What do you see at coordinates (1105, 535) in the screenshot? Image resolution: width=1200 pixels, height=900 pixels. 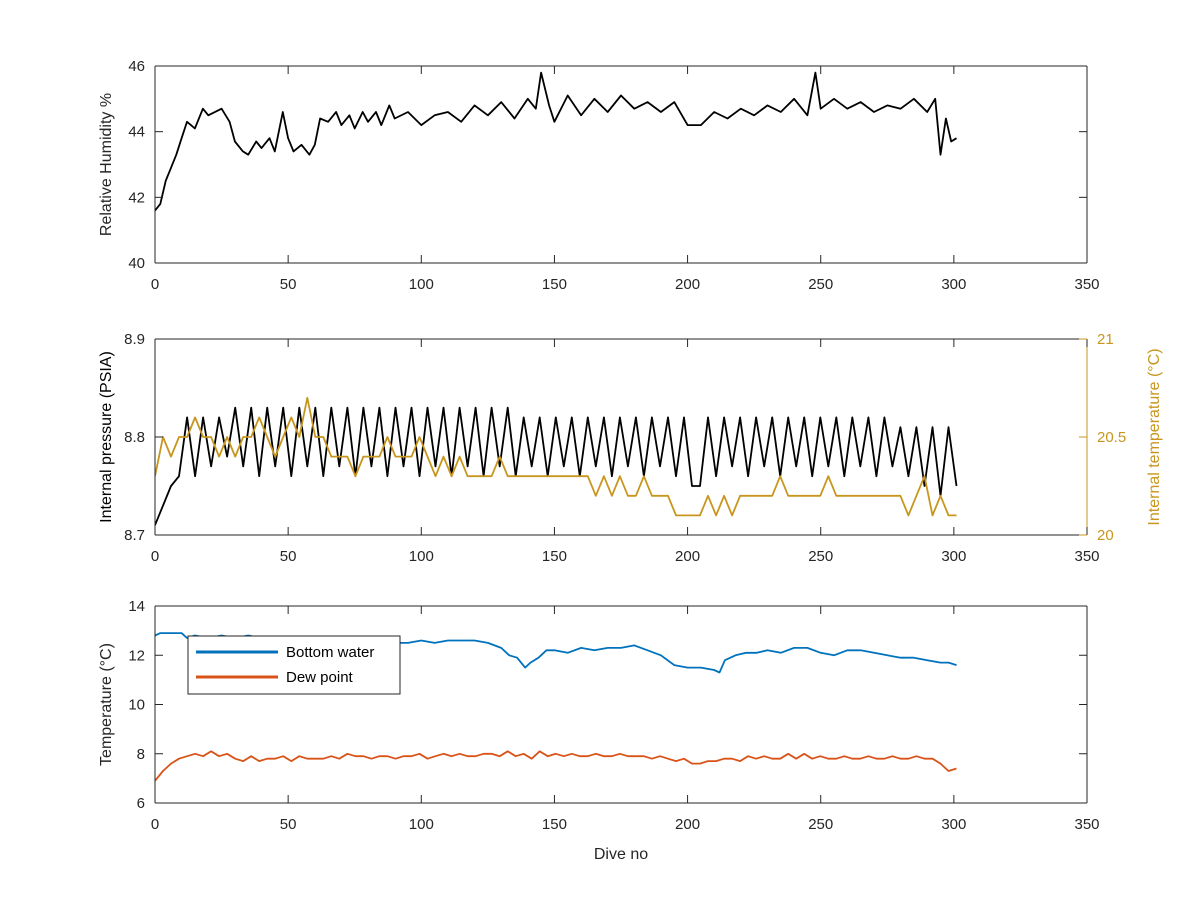 I see `y-right-tick-label: 20` at bounding box center [1105, 535].